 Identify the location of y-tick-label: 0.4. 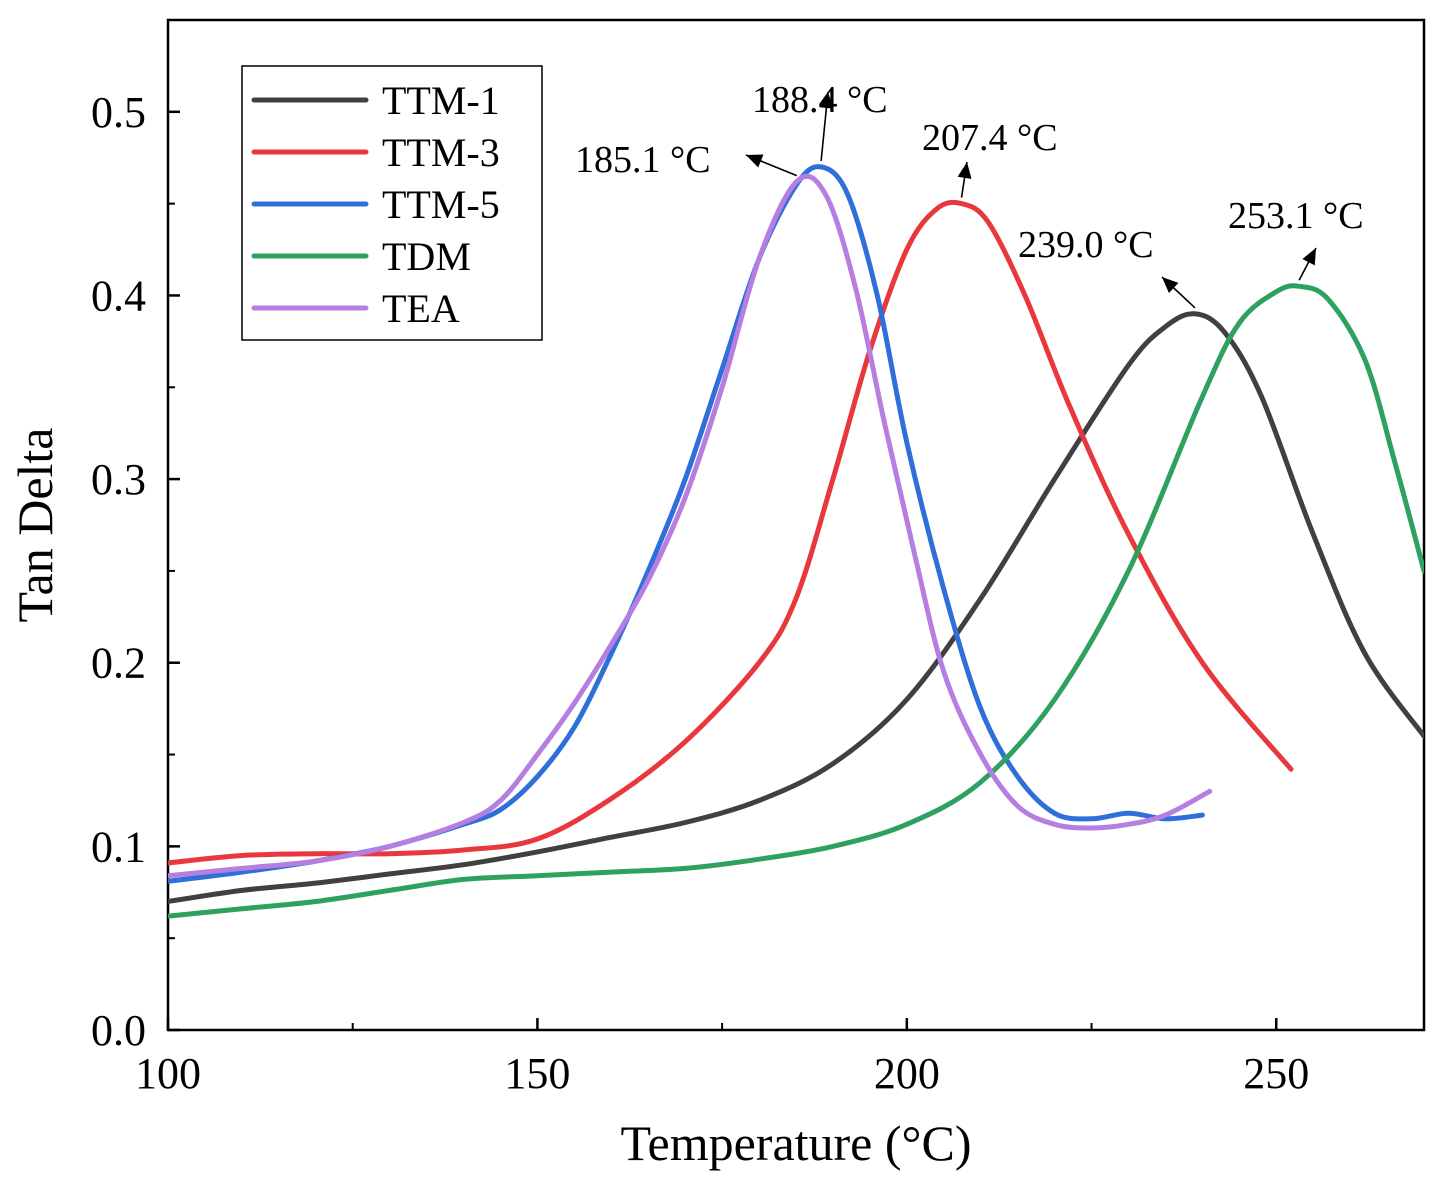
(118, 295).